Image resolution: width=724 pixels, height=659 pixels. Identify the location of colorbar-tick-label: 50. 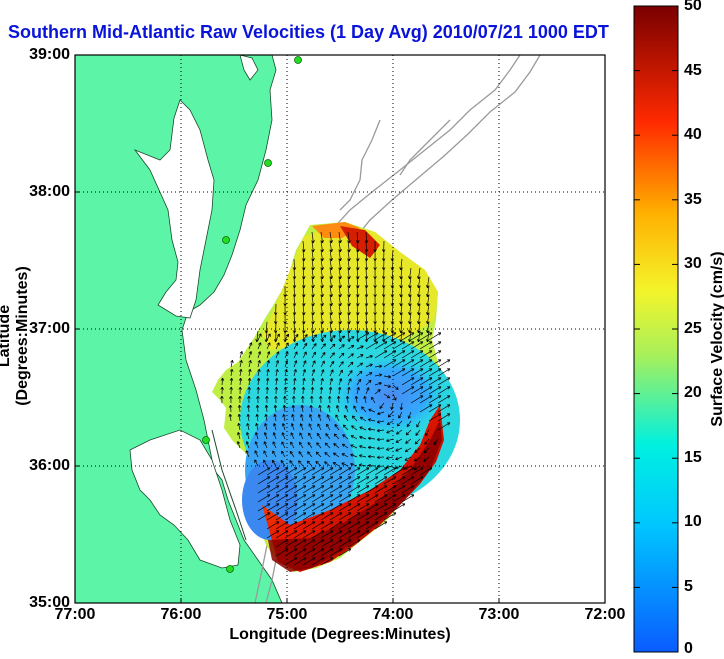
(693, 7).